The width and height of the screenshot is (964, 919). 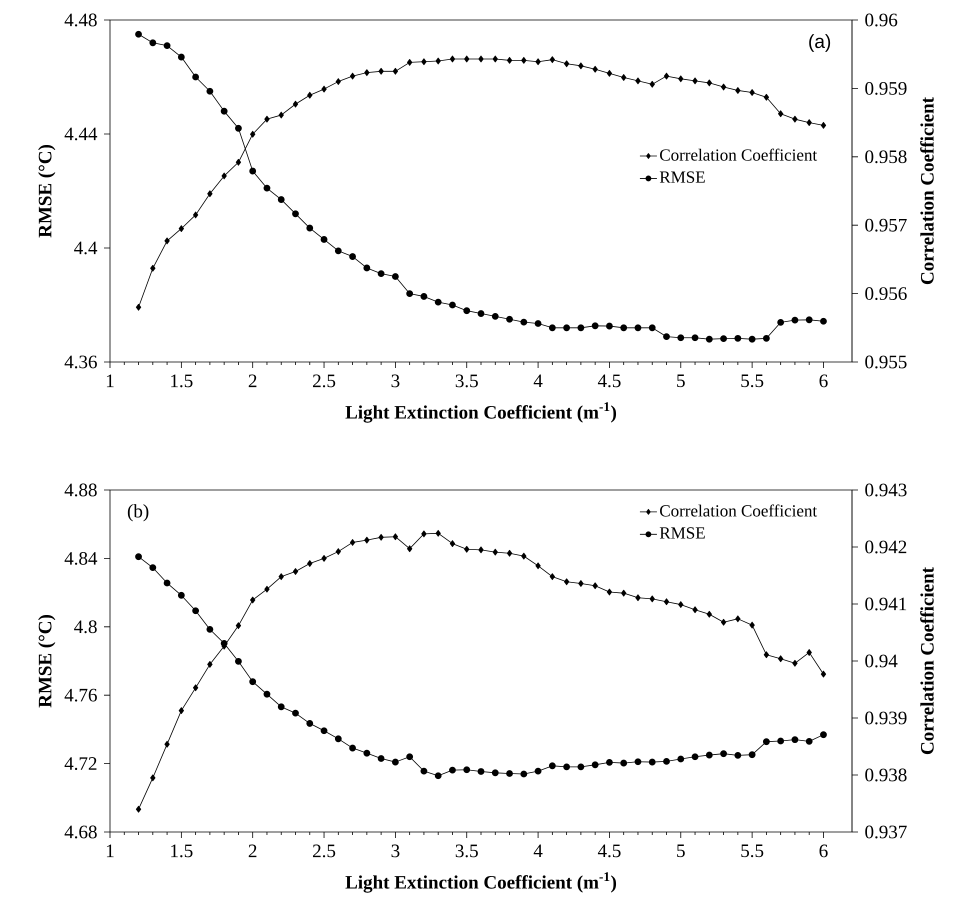 I want to click on y-axis-title: RMSE (°C), so click(x=47, y=191).